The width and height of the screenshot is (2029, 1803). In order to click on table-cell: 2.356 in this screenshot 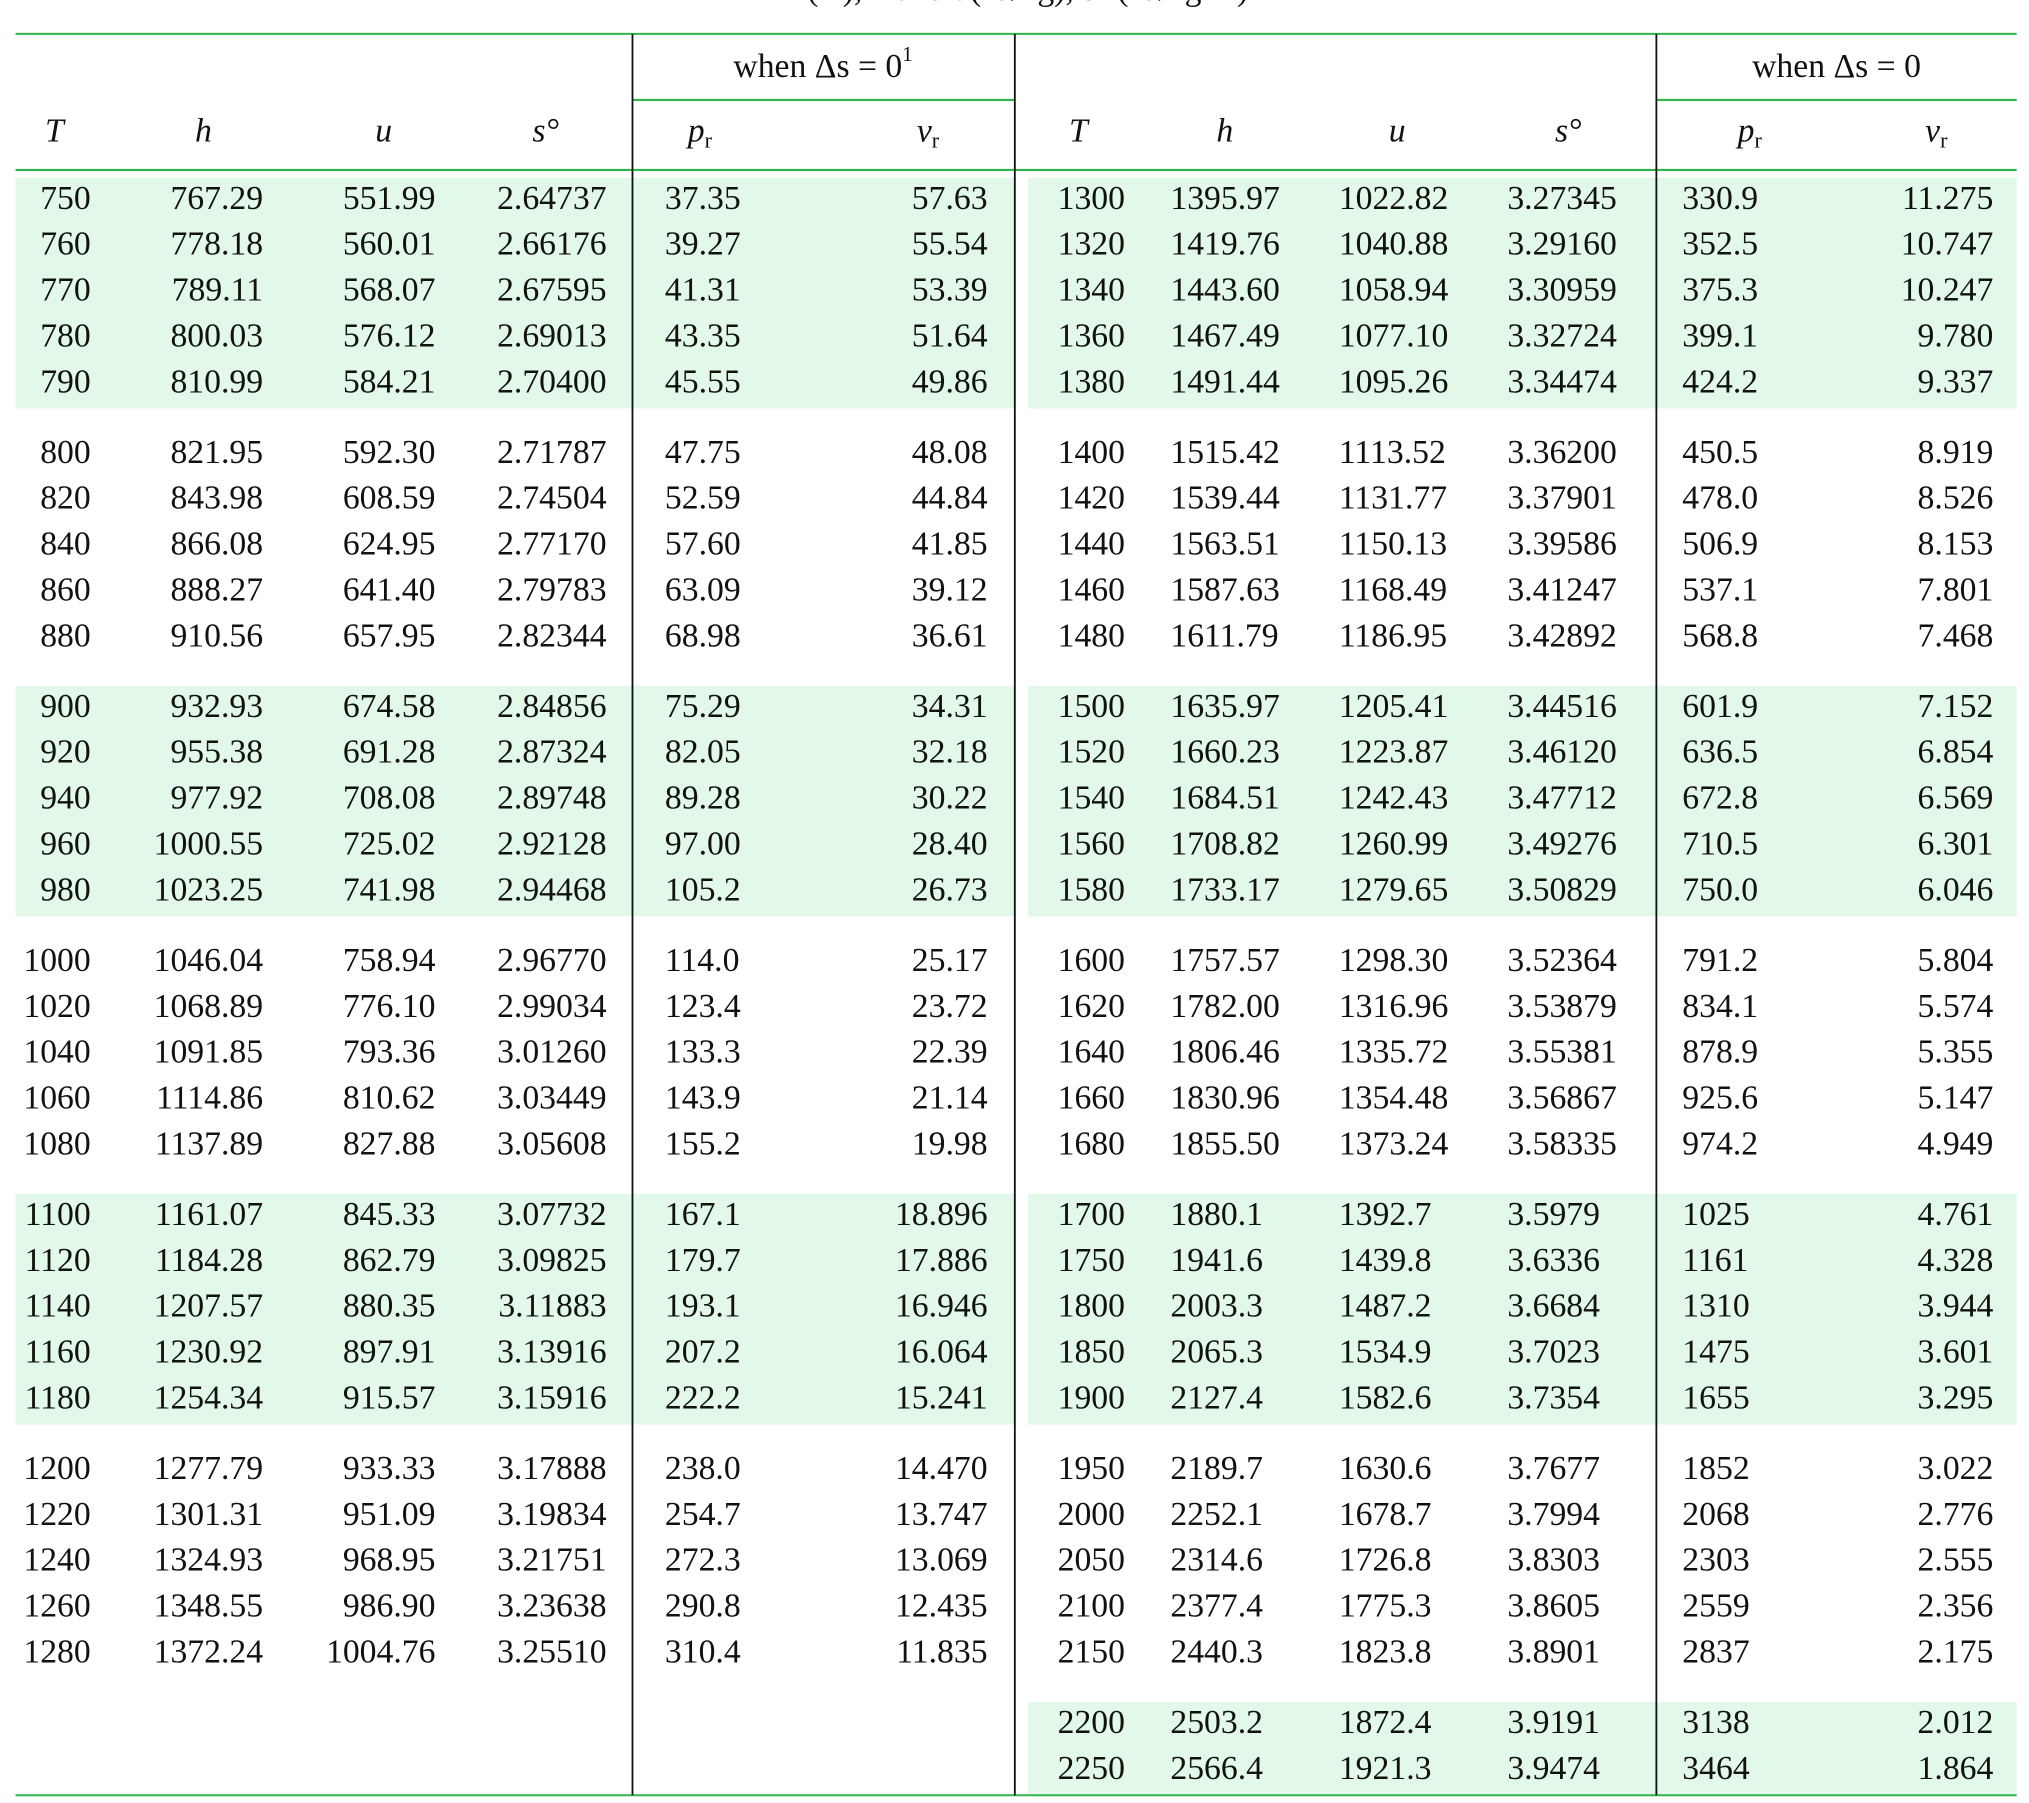, I will do `click(1956, 1606)`.